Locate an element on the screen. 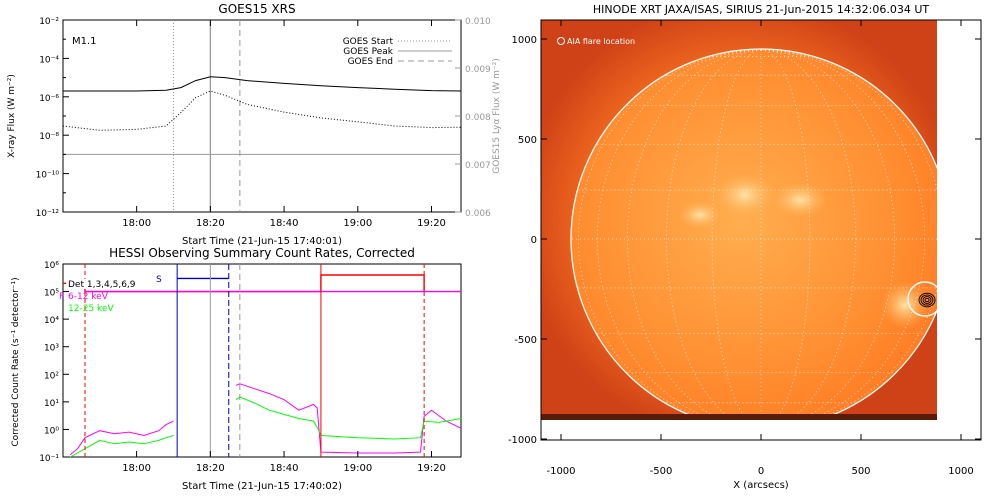 This screenshot has width=1000, height=500. goes-x-tick-label: 18:00 is located at coordinates (136, 223).